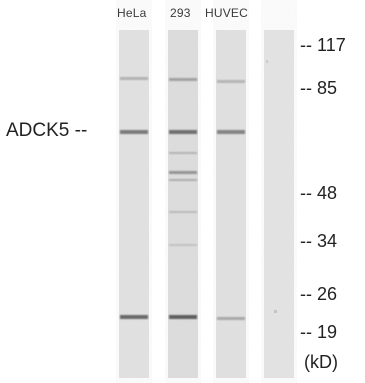 Image resolution: width=365 pixels, height=383 pixels. What do you see at coordinates (227, 13) in the screenshot?
I see `lane-label-huvec: HUVEC` at bounding box center [227, 13].